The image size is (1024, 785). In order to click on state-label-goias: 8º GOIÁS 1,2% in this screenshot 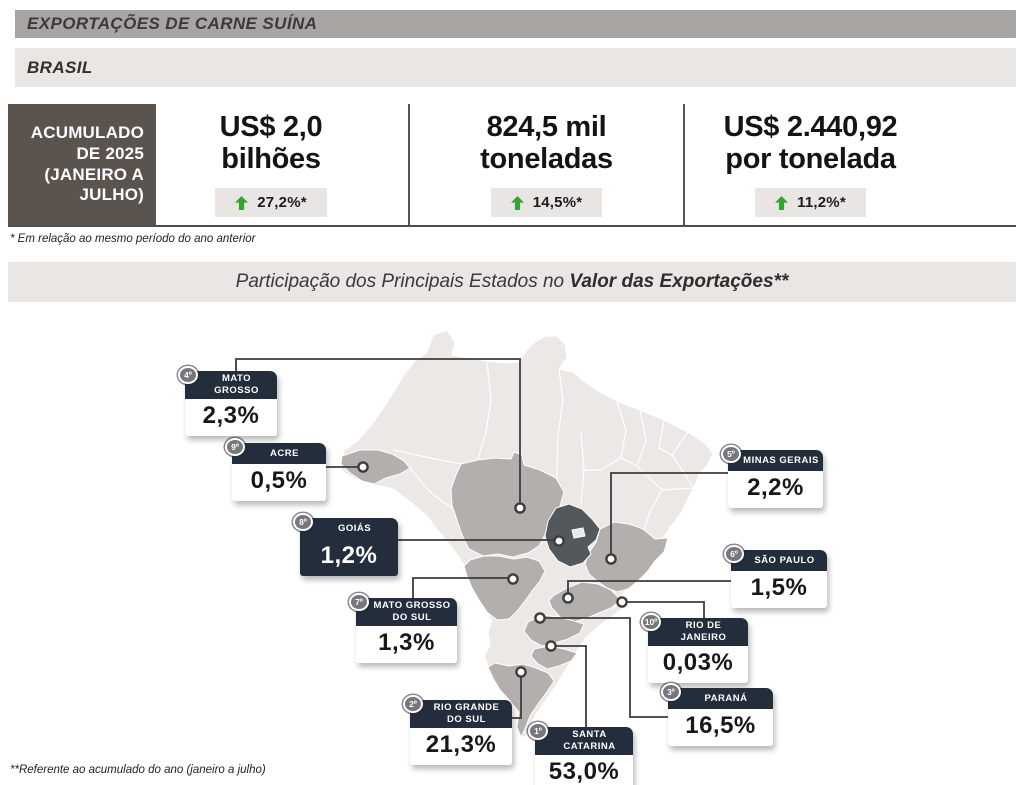, I will do `click(345, 544)`.